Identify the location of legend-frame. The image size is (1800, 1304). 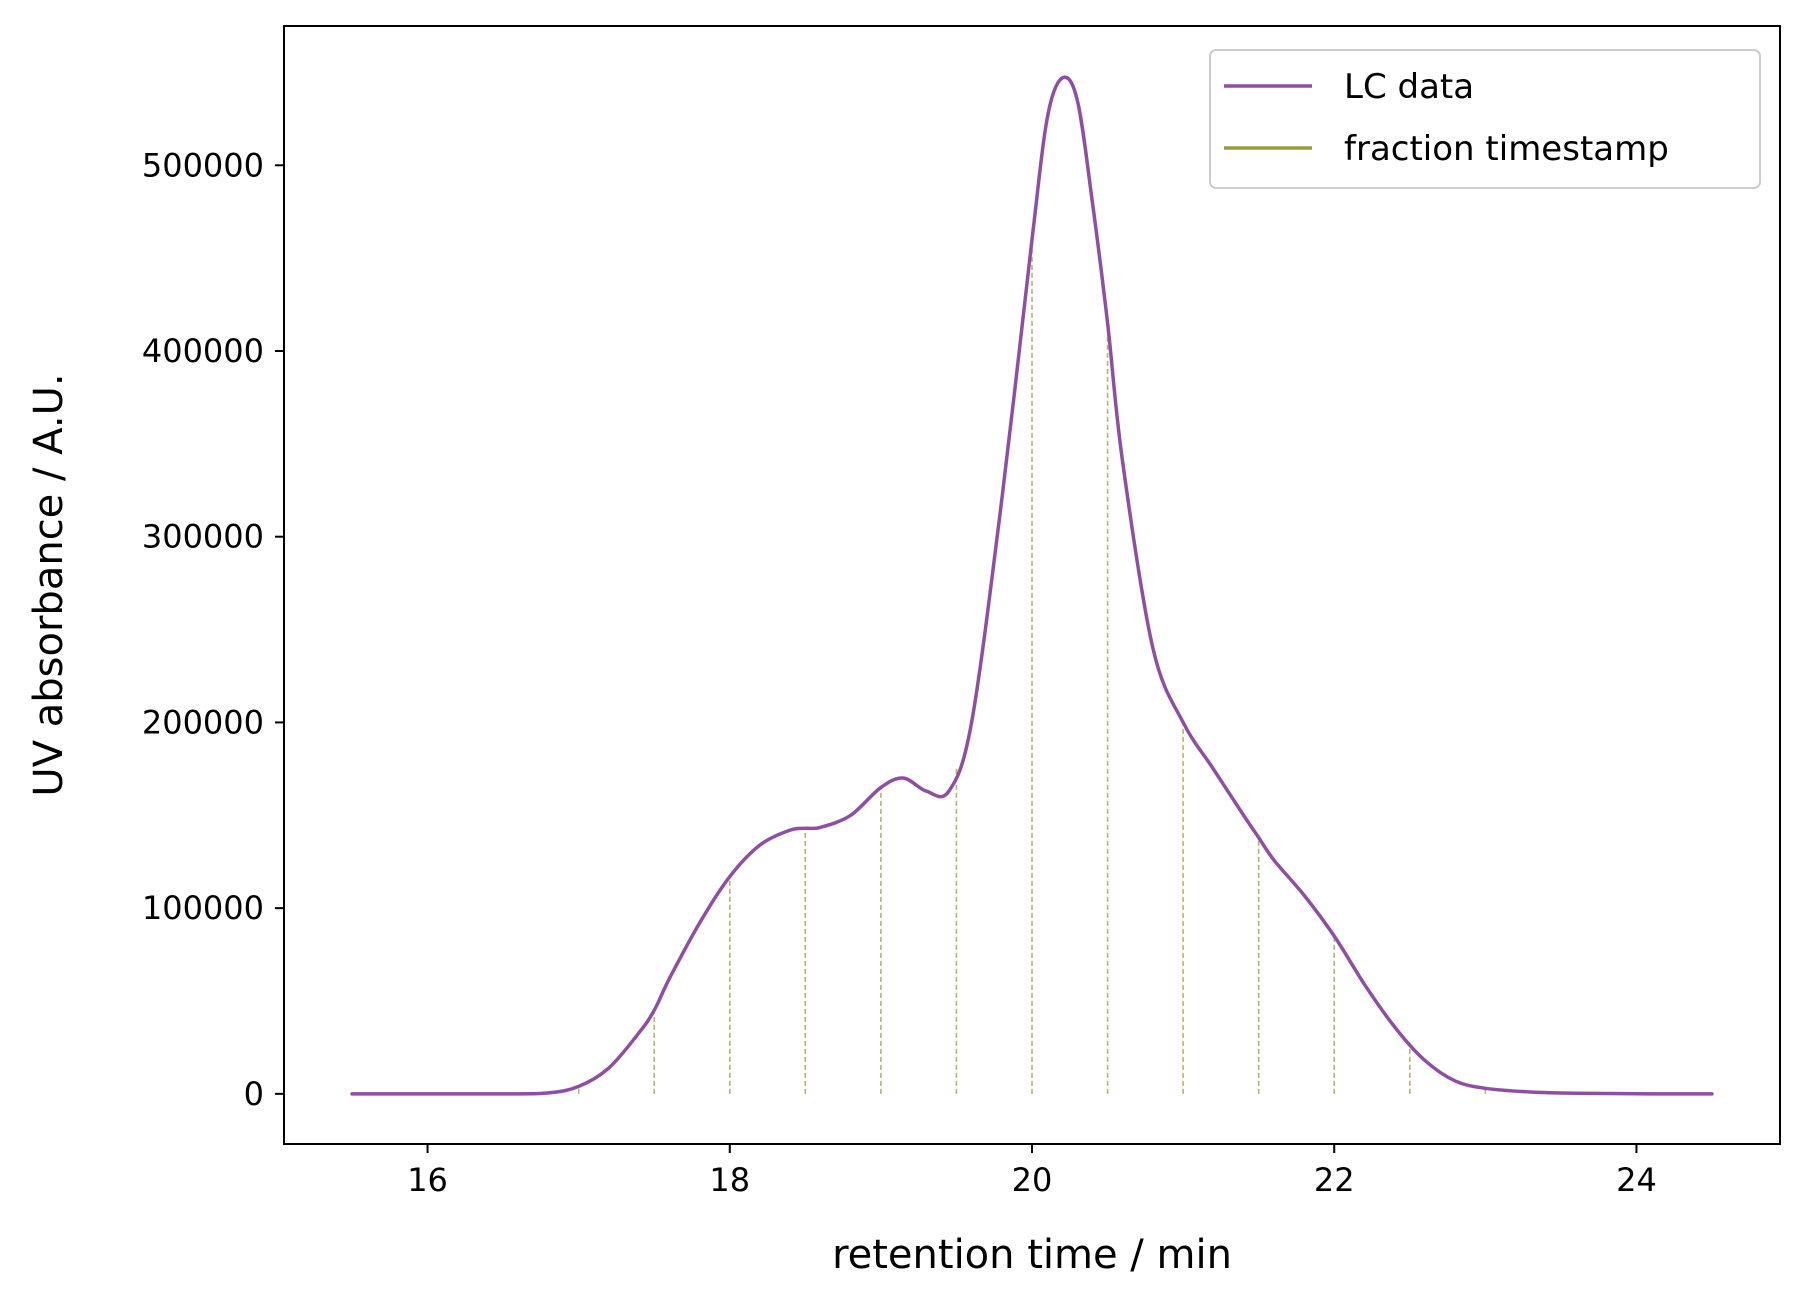
(1485, 119).